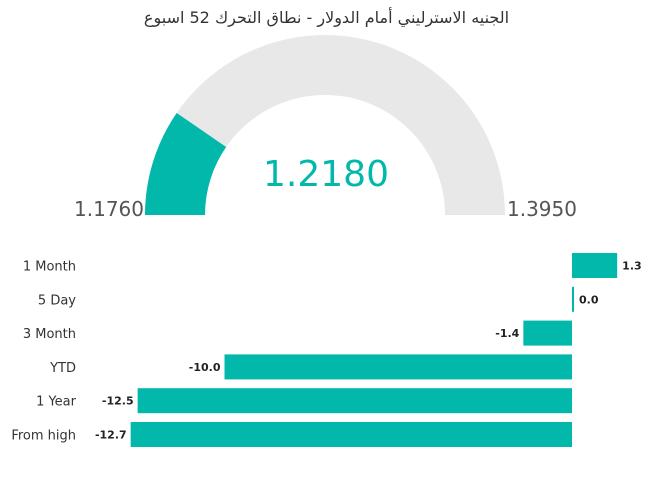 The height and width of the screenshot is (488, 653). Describe the element at coordinates (62, 368) in the screenshot. I see `category-label: YTD` at that location.